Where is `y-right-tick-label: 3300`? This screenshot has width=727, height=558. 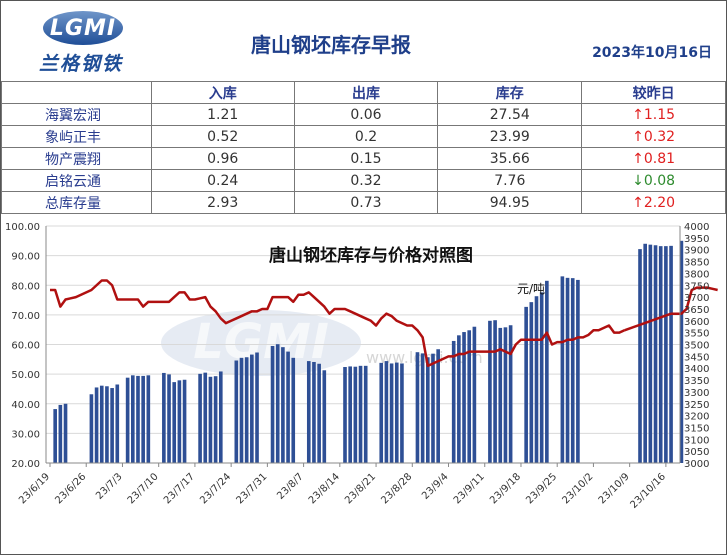
y-right-tick-label: 3300 is located at coordinates (696, 393).